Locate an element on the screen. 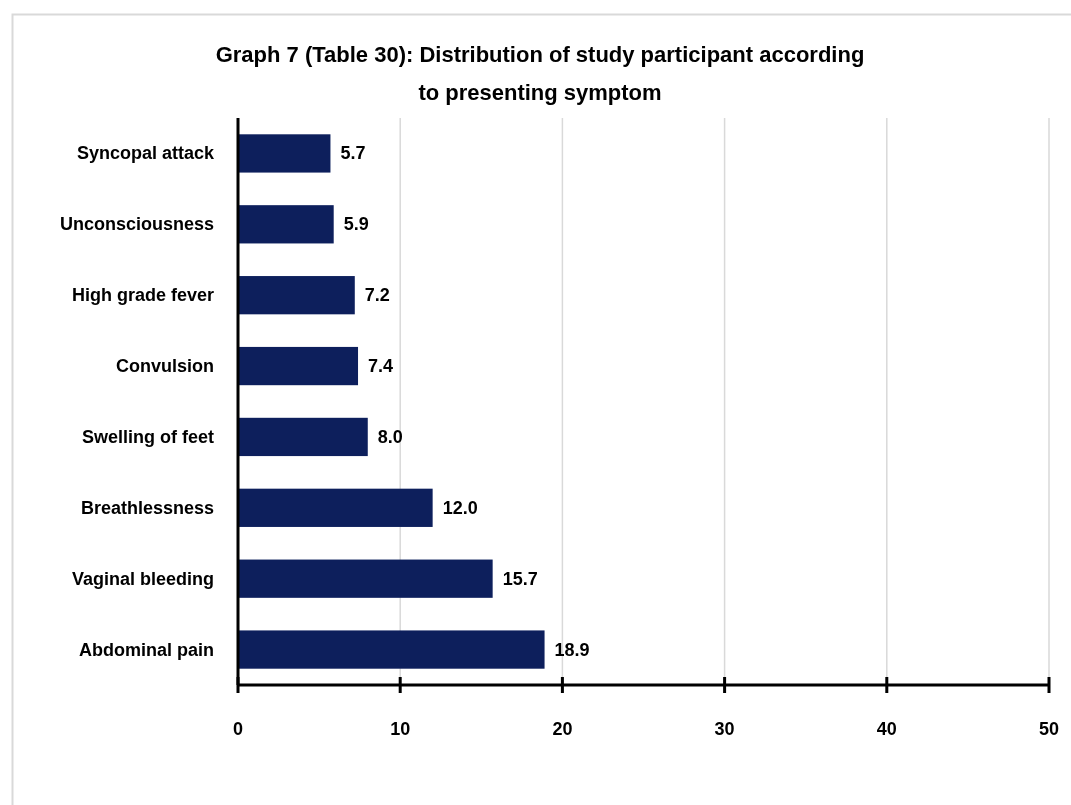 Image resolution: width=1071 pixels, height=805 pixels. data-label: 12.0 is located at coordinates (460, 507).